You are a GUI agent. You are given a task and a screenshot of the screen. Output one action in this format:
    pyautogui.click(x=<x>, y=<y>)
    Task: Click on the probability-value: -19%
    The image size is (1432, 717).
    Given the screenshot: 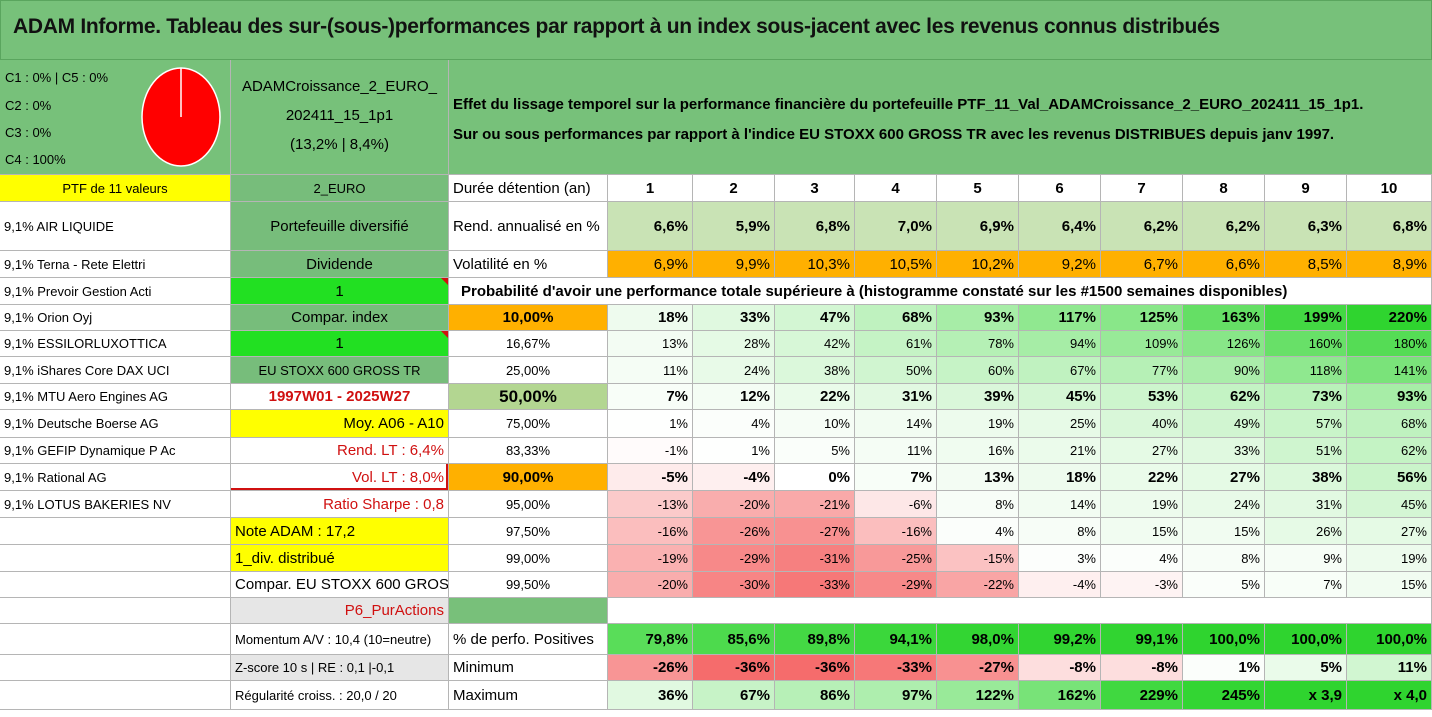 What is the action you would take?
    pyautogui.click(x=650, y=558)
    